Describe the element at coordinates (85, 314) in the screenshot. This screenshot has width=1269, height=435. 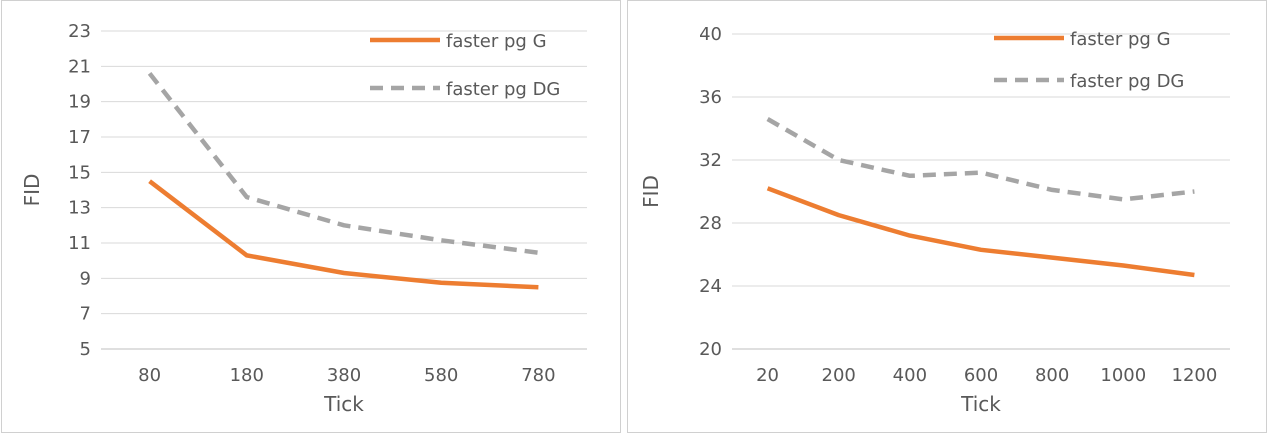
I see `y-tick-label: 7` at that location.